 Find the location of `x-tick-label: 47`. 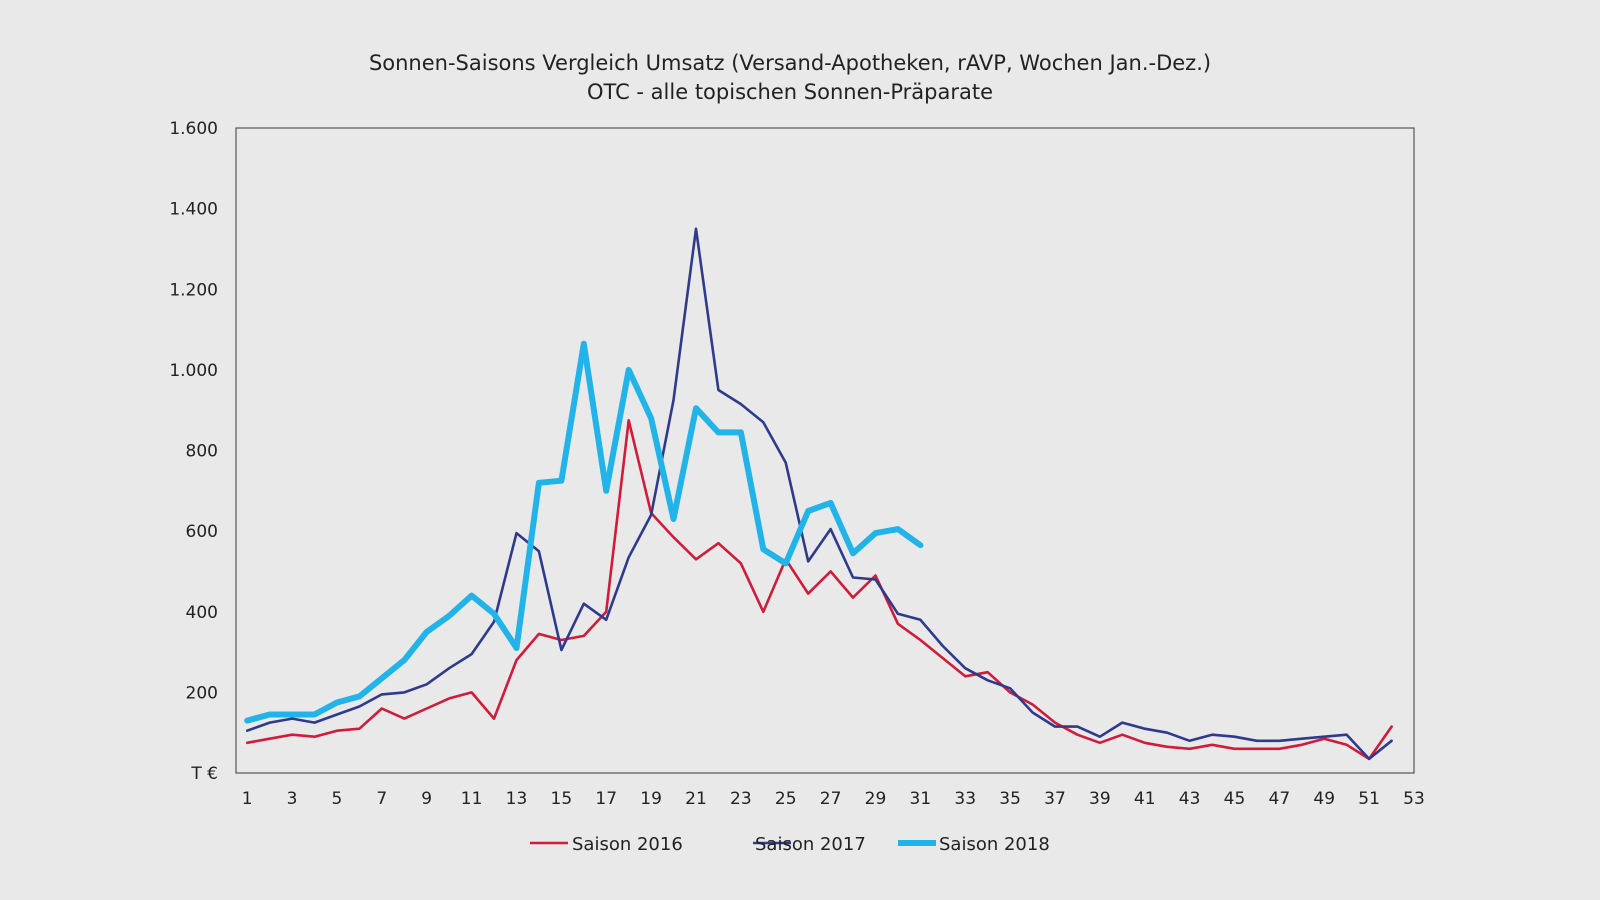

x-tick-label: 47 is located at coordinates (1280, 799).